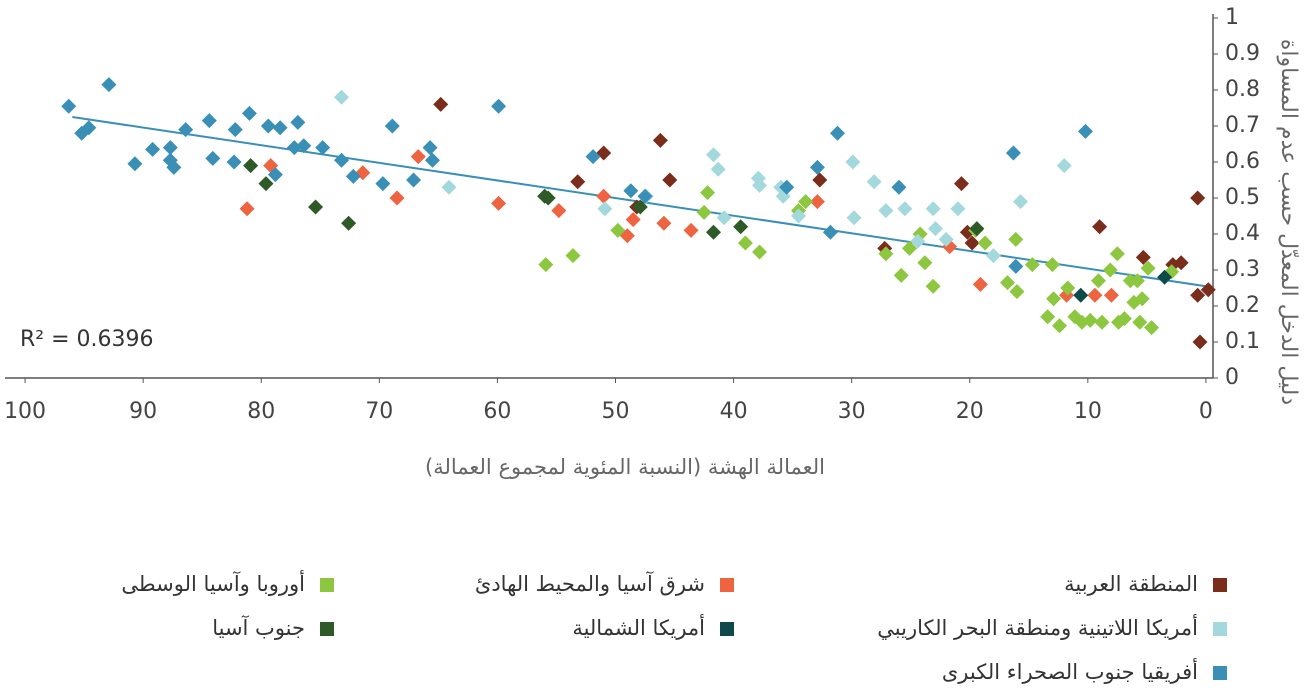 The width and height of the screenshot is (1307, 688). What do you see at coordinates (1070, 671) in the screenshot?
I see `legend-label: أفريقيا جنوب الصحراء الكبرى` at bounding box center [1070, 671].